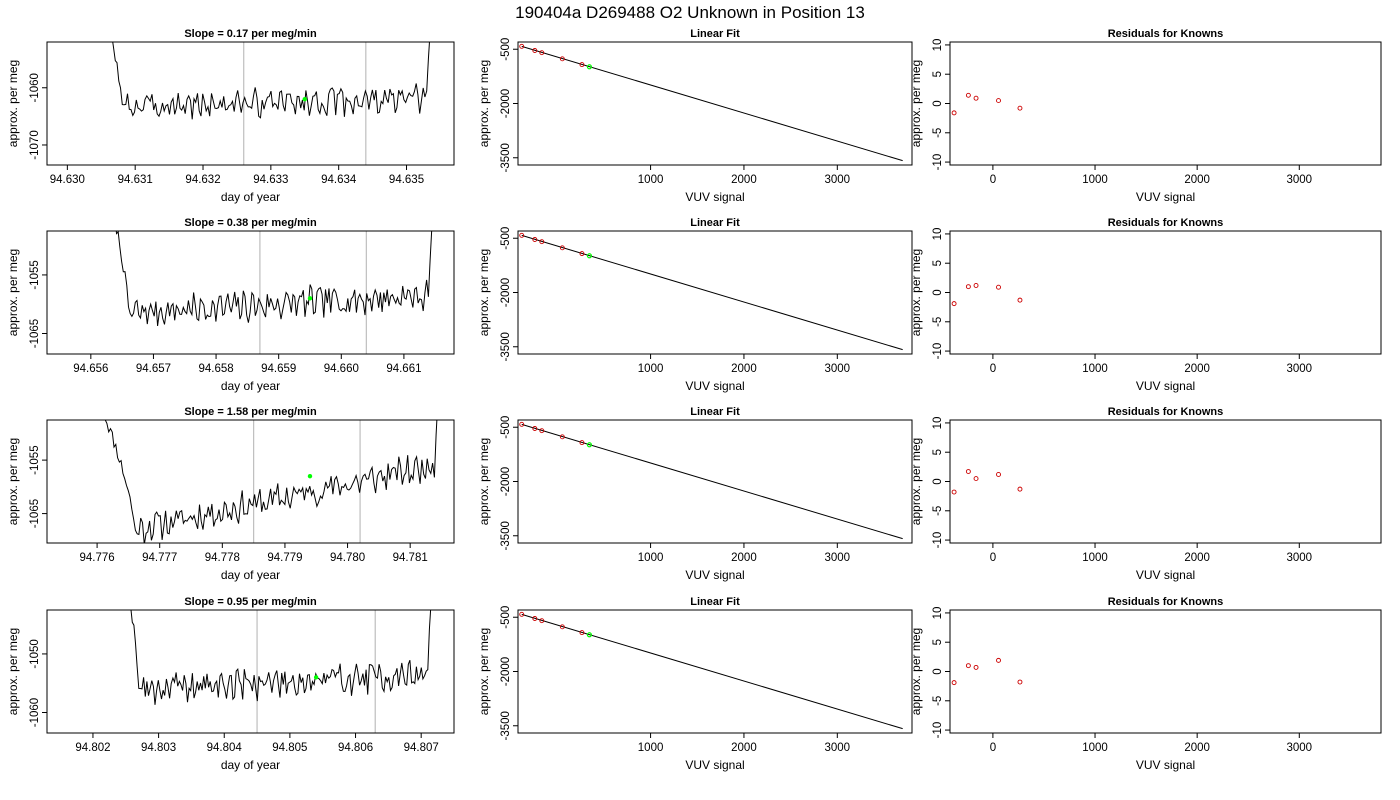 Image resolution: width=1400 pixels, height=800 pixels. I want to click on x-tick-label: 94.804, so click(225, 748).